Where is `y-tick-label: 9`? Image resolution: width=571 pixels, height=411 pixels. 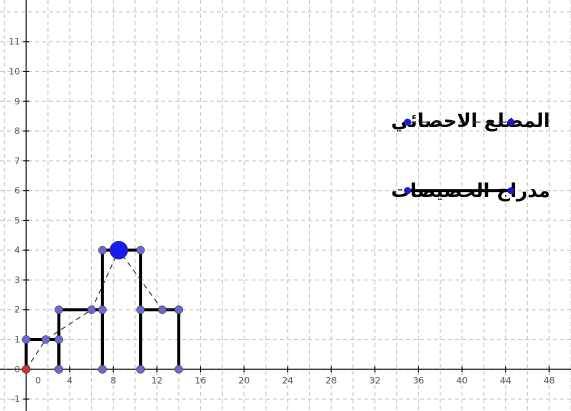
y-tick-label: 9 is located at coordinates (17, 102).